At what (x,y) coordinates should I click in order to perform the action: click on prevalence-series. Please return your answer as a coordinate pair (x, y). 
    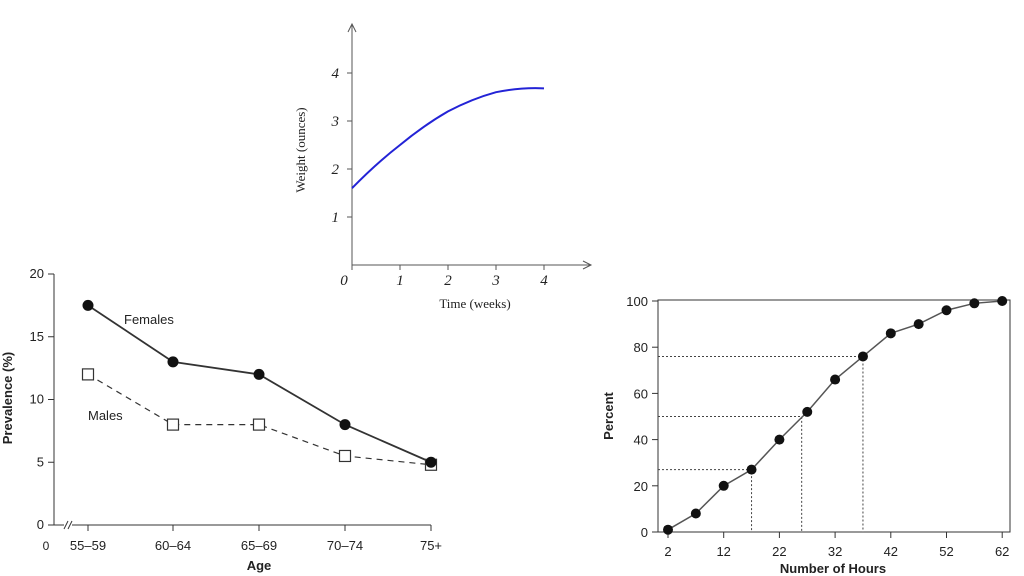
    Looking at the image, I should click on (259, 385).